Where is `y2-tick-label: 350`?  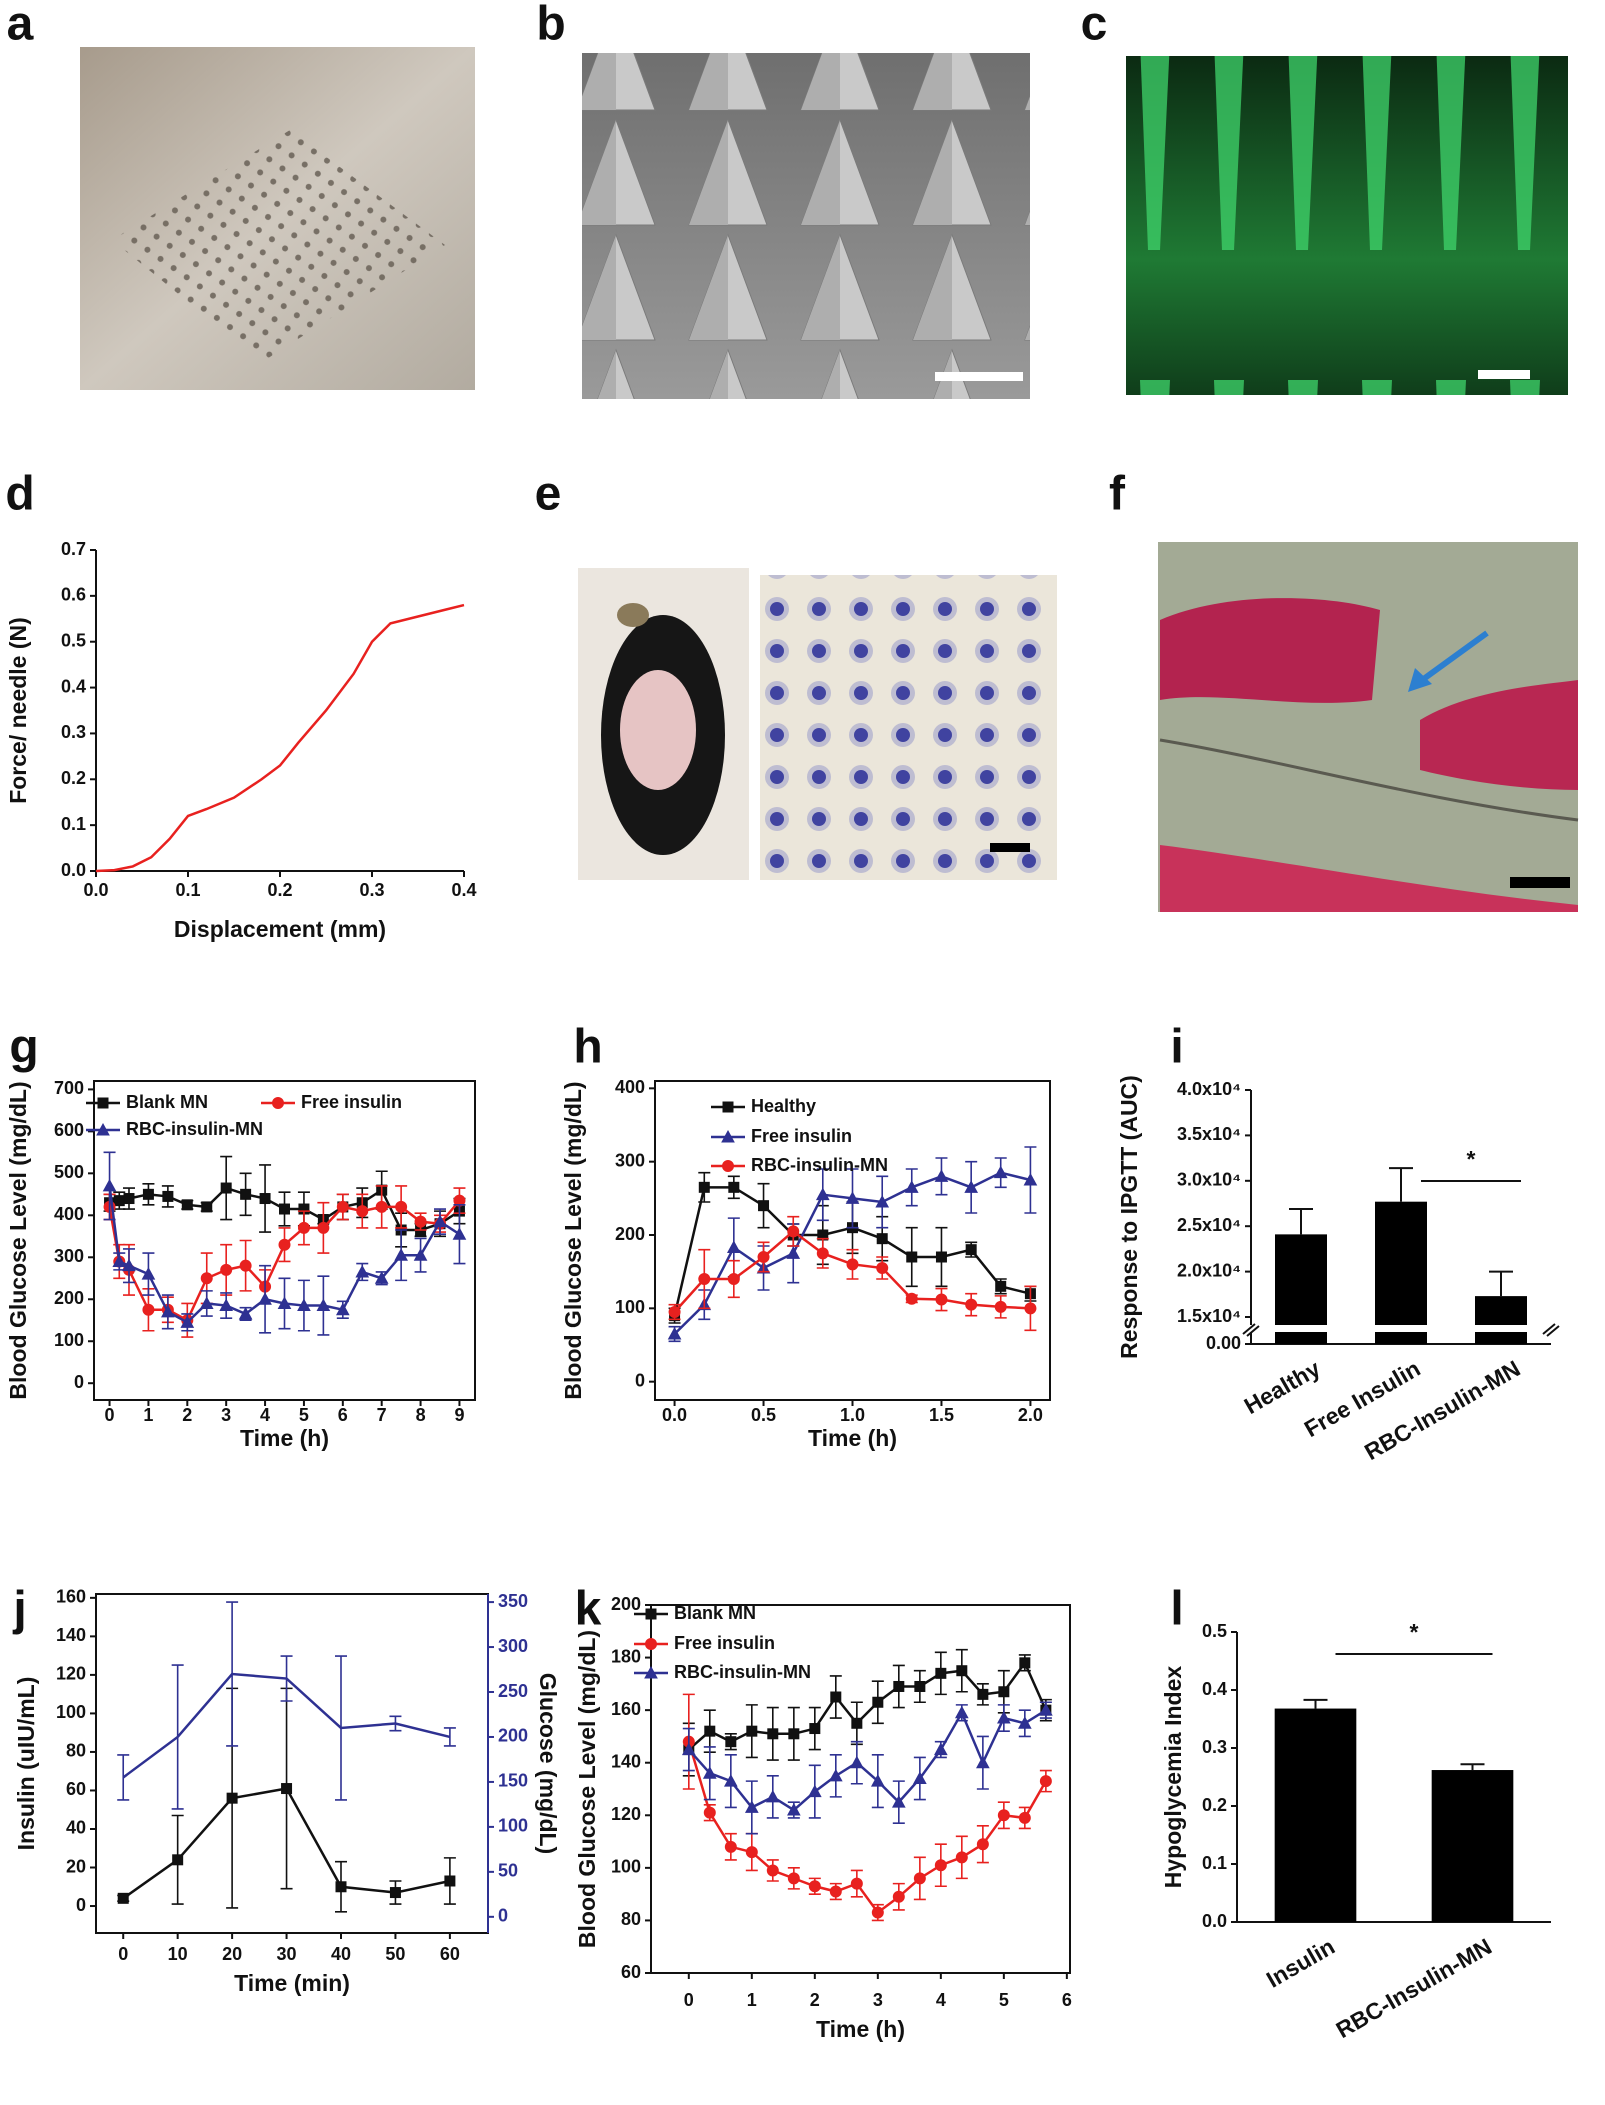 y2-tick-label: 350 is located at coordinates (513, 1601).